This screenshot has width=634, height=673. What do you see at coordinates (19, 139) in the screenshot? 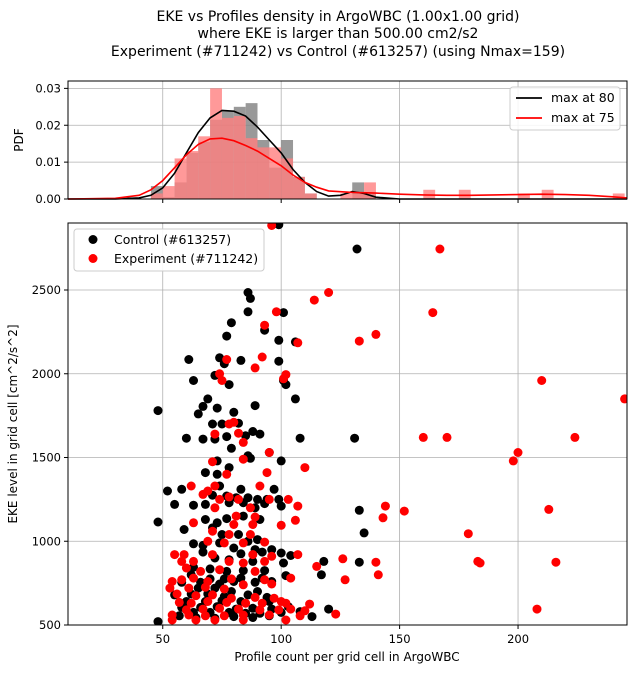
I see `pdf-y-axis-label: PDF` at bounding box center [19, 139].